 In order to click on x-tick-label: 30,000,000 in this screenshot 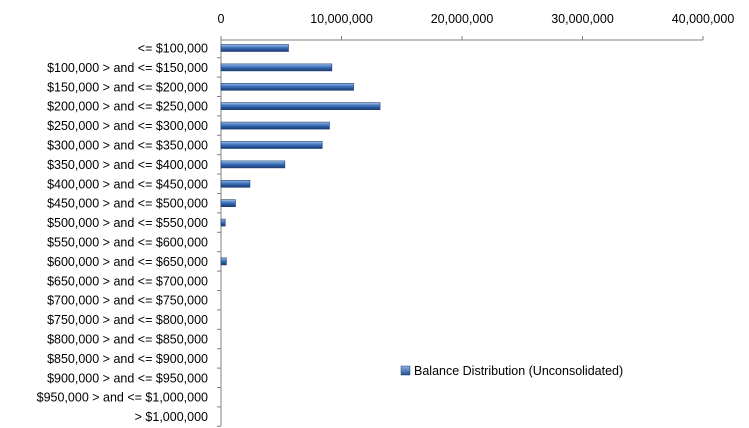, I will do `click(582, 19)`.